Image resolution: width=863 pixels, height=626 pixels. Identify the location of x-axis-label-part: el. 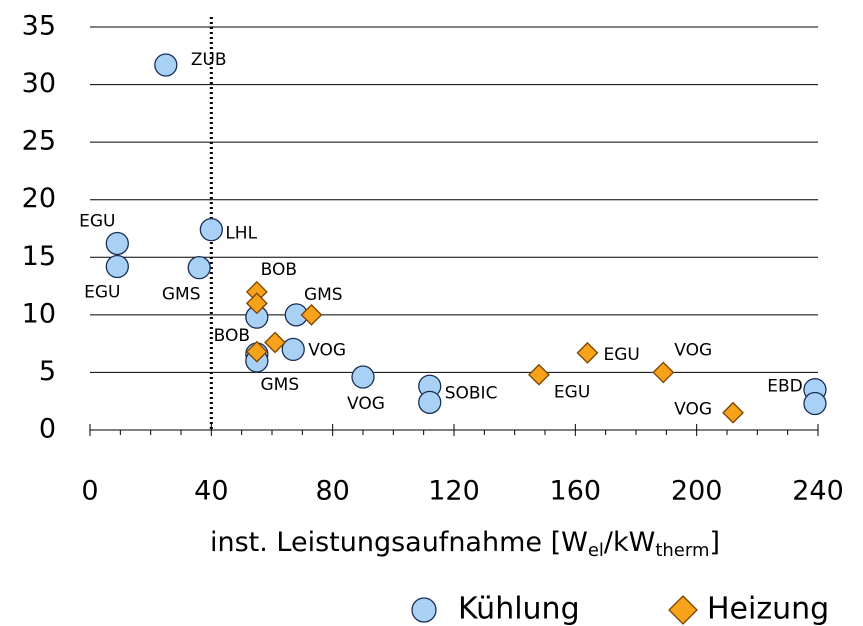
(596, 550).